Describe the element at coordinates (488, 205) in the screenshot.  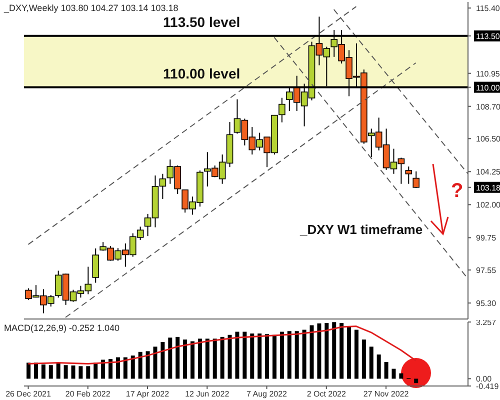
I see `y-tick-label: 102.00` at that location.